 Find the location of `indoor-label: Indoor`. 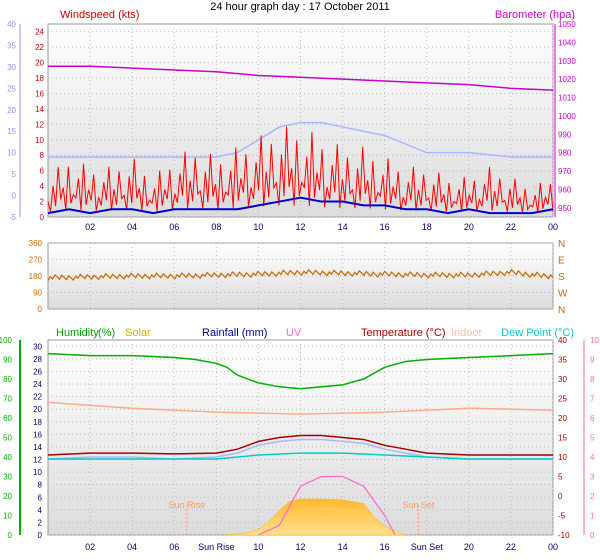

indoor-label: Indoor is located at coordinates (467, 333).